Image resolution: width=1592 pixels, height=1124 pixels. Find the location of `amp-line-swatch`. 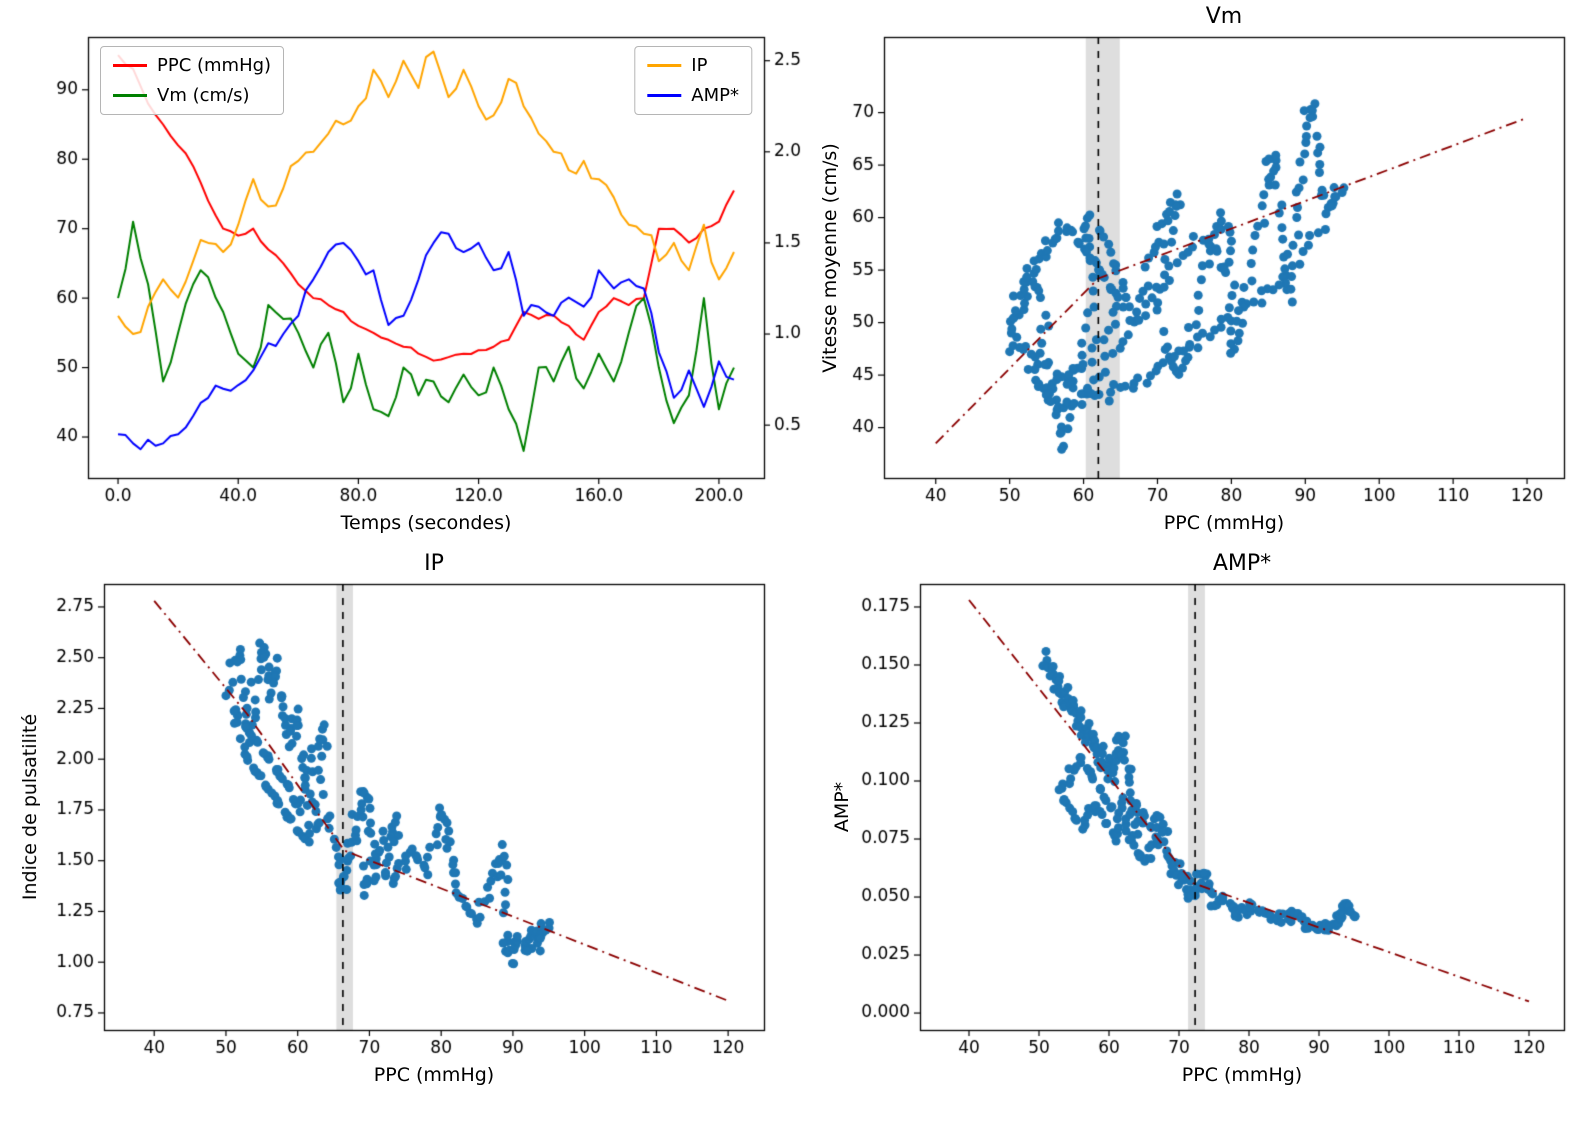

amp-line-swatch is located at coordinates (664, 95).